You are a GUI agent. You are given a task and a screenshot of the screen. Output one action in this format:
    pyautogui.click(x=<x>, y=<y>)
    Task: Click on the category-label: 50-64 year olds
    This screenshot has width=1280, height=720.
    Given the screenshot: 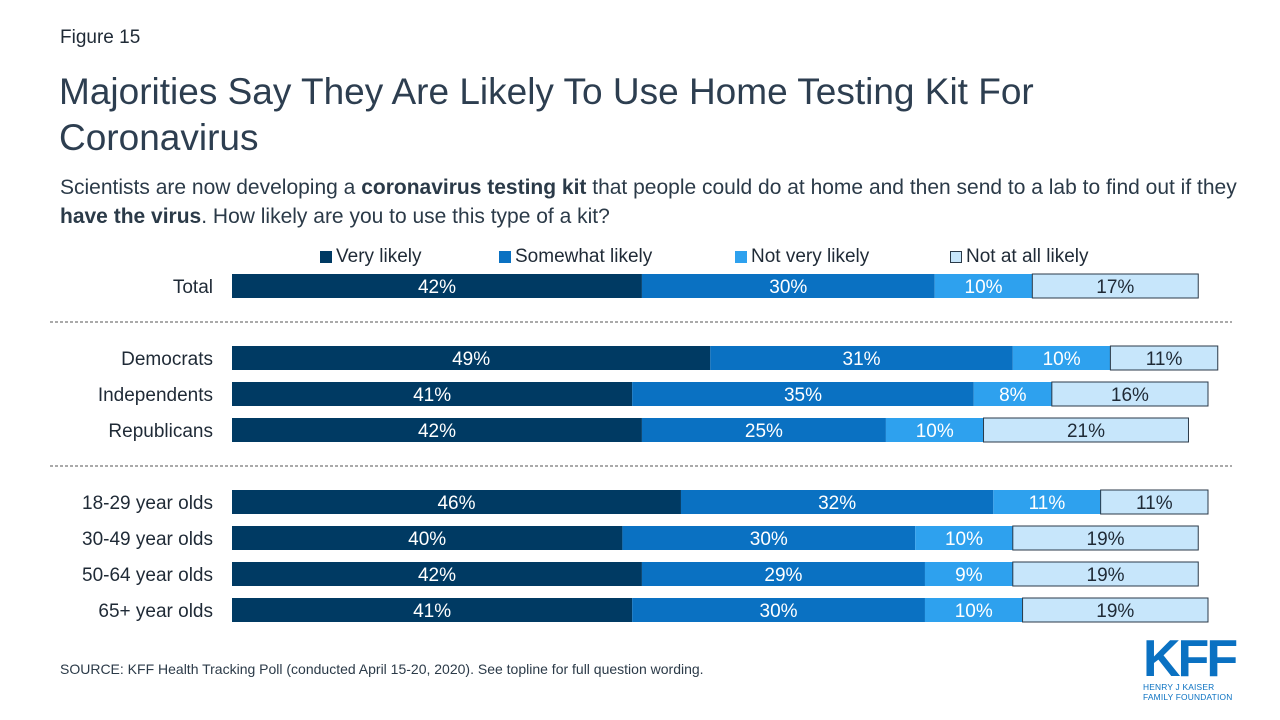 What is the action you would take?
    pyautogui.click(x=147, y=575)
    